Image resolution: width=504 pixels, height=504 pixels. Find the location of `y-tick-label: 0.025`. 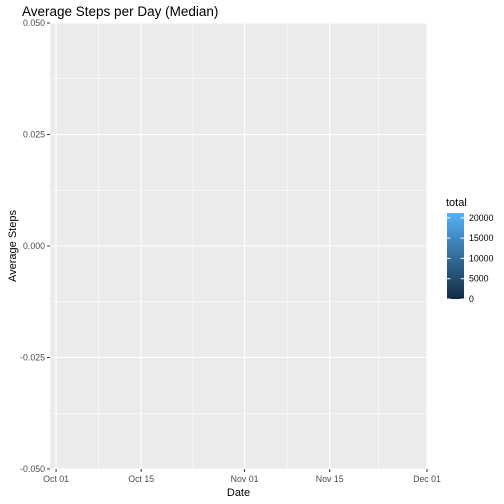

y-tick-label: 0.025 is located at coordinates (34, 135).